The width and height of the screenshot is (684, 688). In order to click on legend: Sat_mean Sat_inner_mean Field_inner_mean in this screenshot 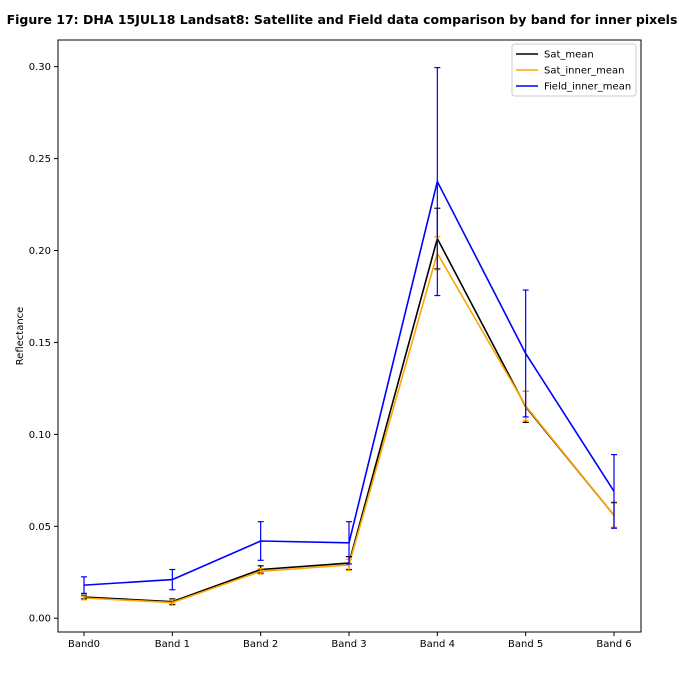, I will do `click(574, 70)`.